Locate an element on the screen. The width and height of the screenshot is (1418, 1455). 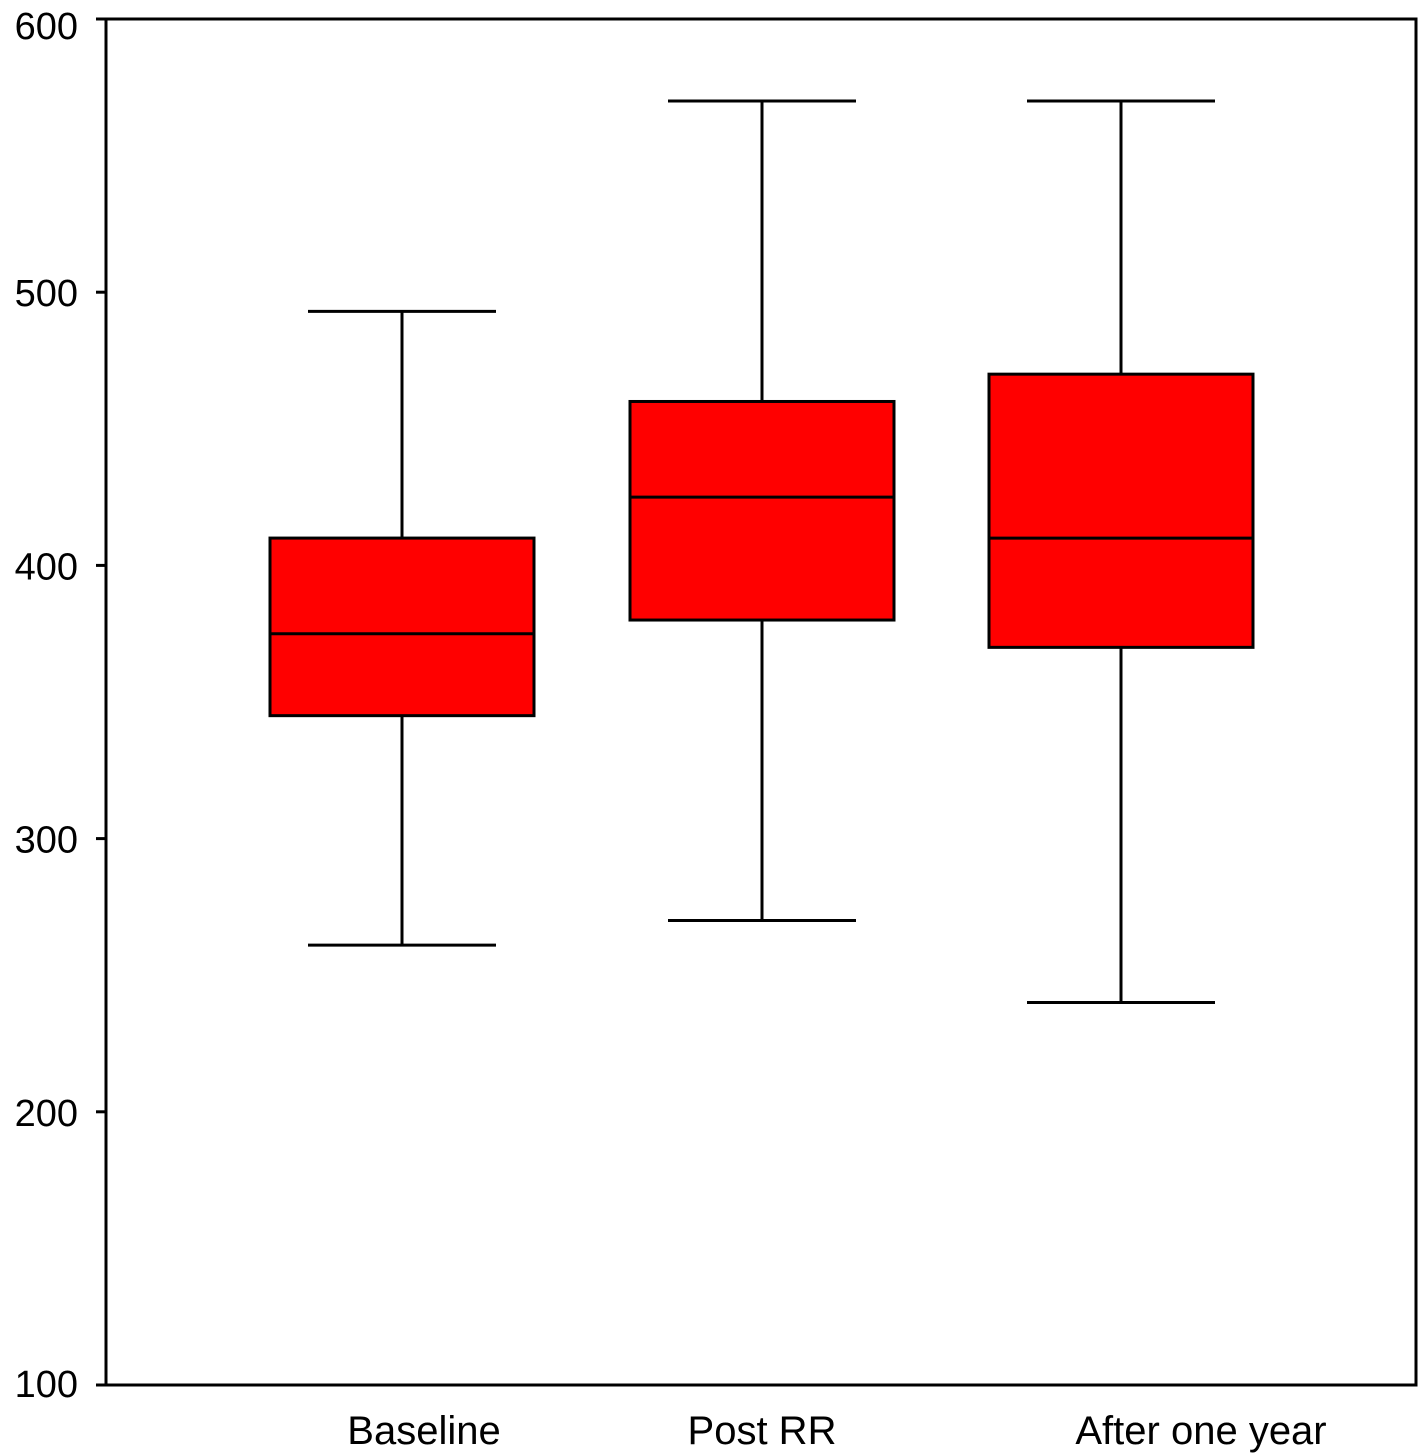
box-baseline is located at coordinates (402, 628).